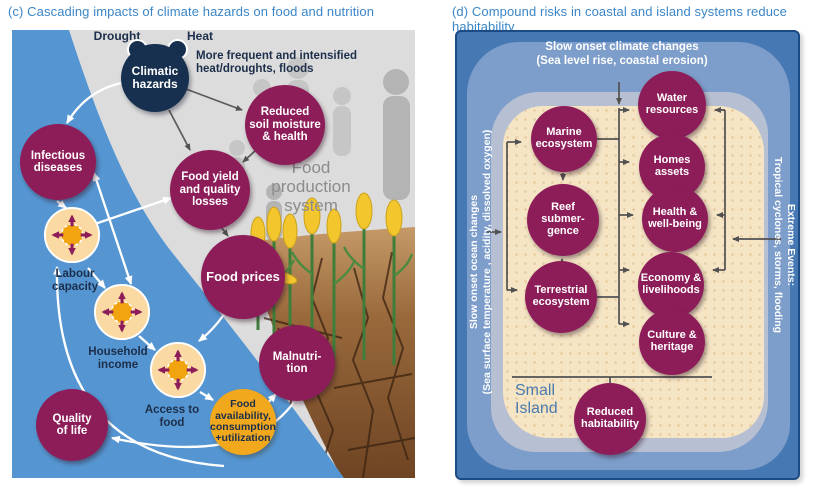 This screenshot has width=831, height=492. I want to click on reduced-habitability-node: Reduced habitability, so click(610, 419).